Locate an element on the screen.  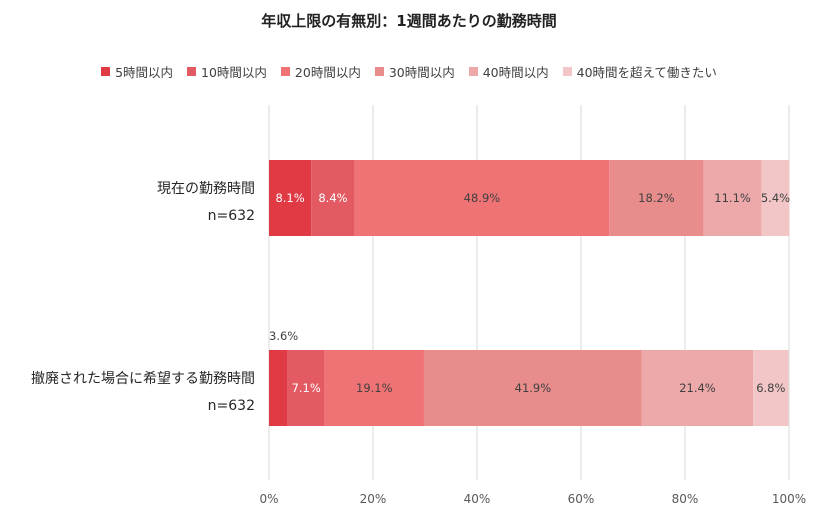
x-tick-label: 100% is located at coordinates (789, 499).